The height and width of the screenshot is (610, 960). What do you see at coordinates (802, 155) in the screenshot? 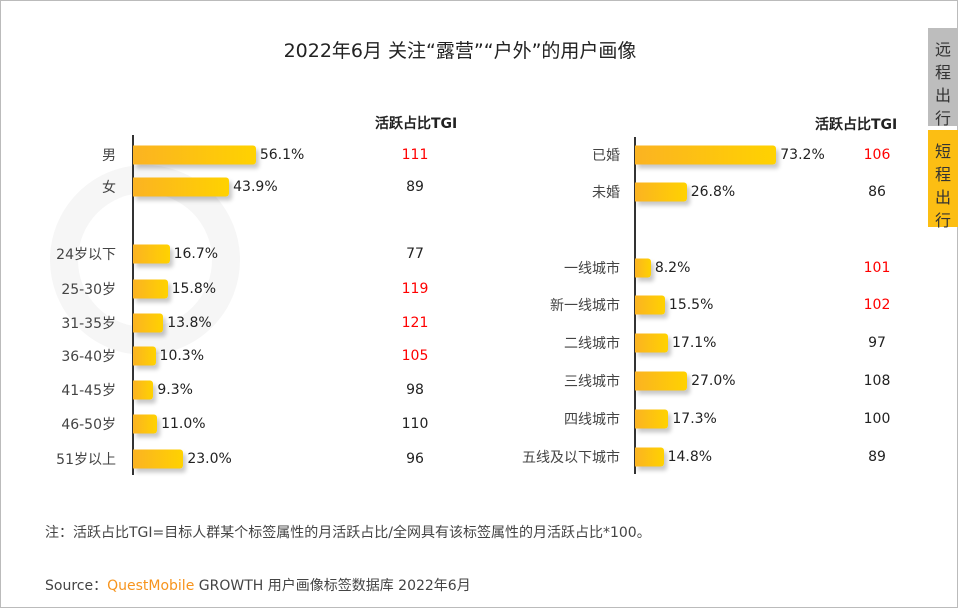
I see `data-label: 73.2%` at bounding box center [802, 155].